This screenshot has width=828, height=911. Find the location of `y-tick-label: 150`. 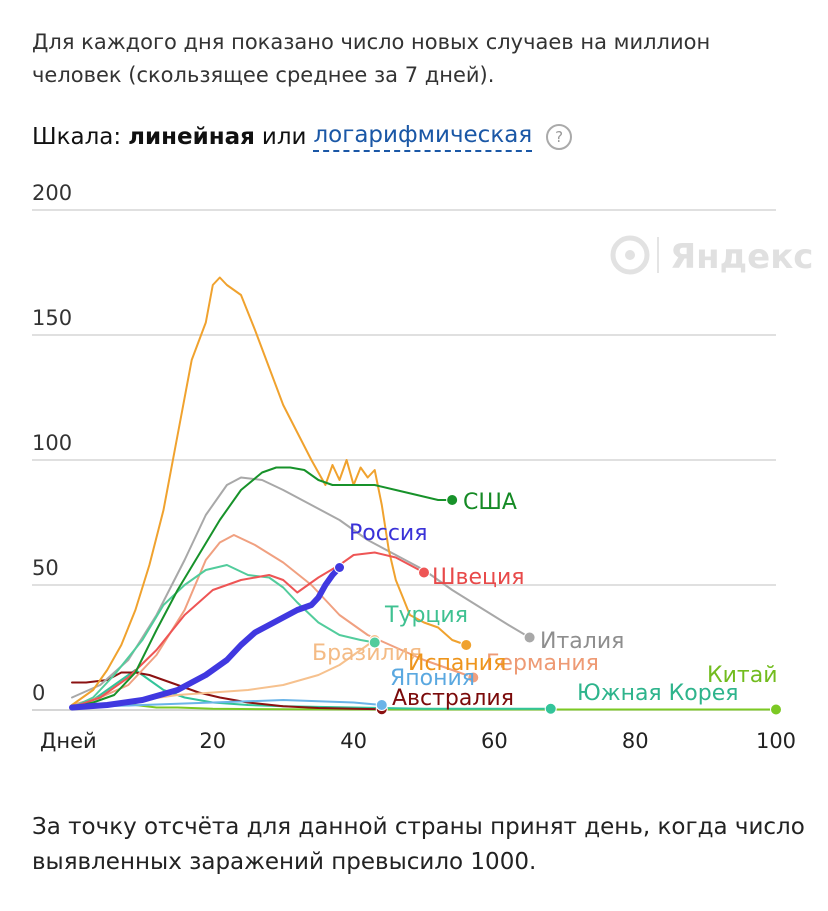

y-tick-label: 150 is located at coordinates (52, 318).